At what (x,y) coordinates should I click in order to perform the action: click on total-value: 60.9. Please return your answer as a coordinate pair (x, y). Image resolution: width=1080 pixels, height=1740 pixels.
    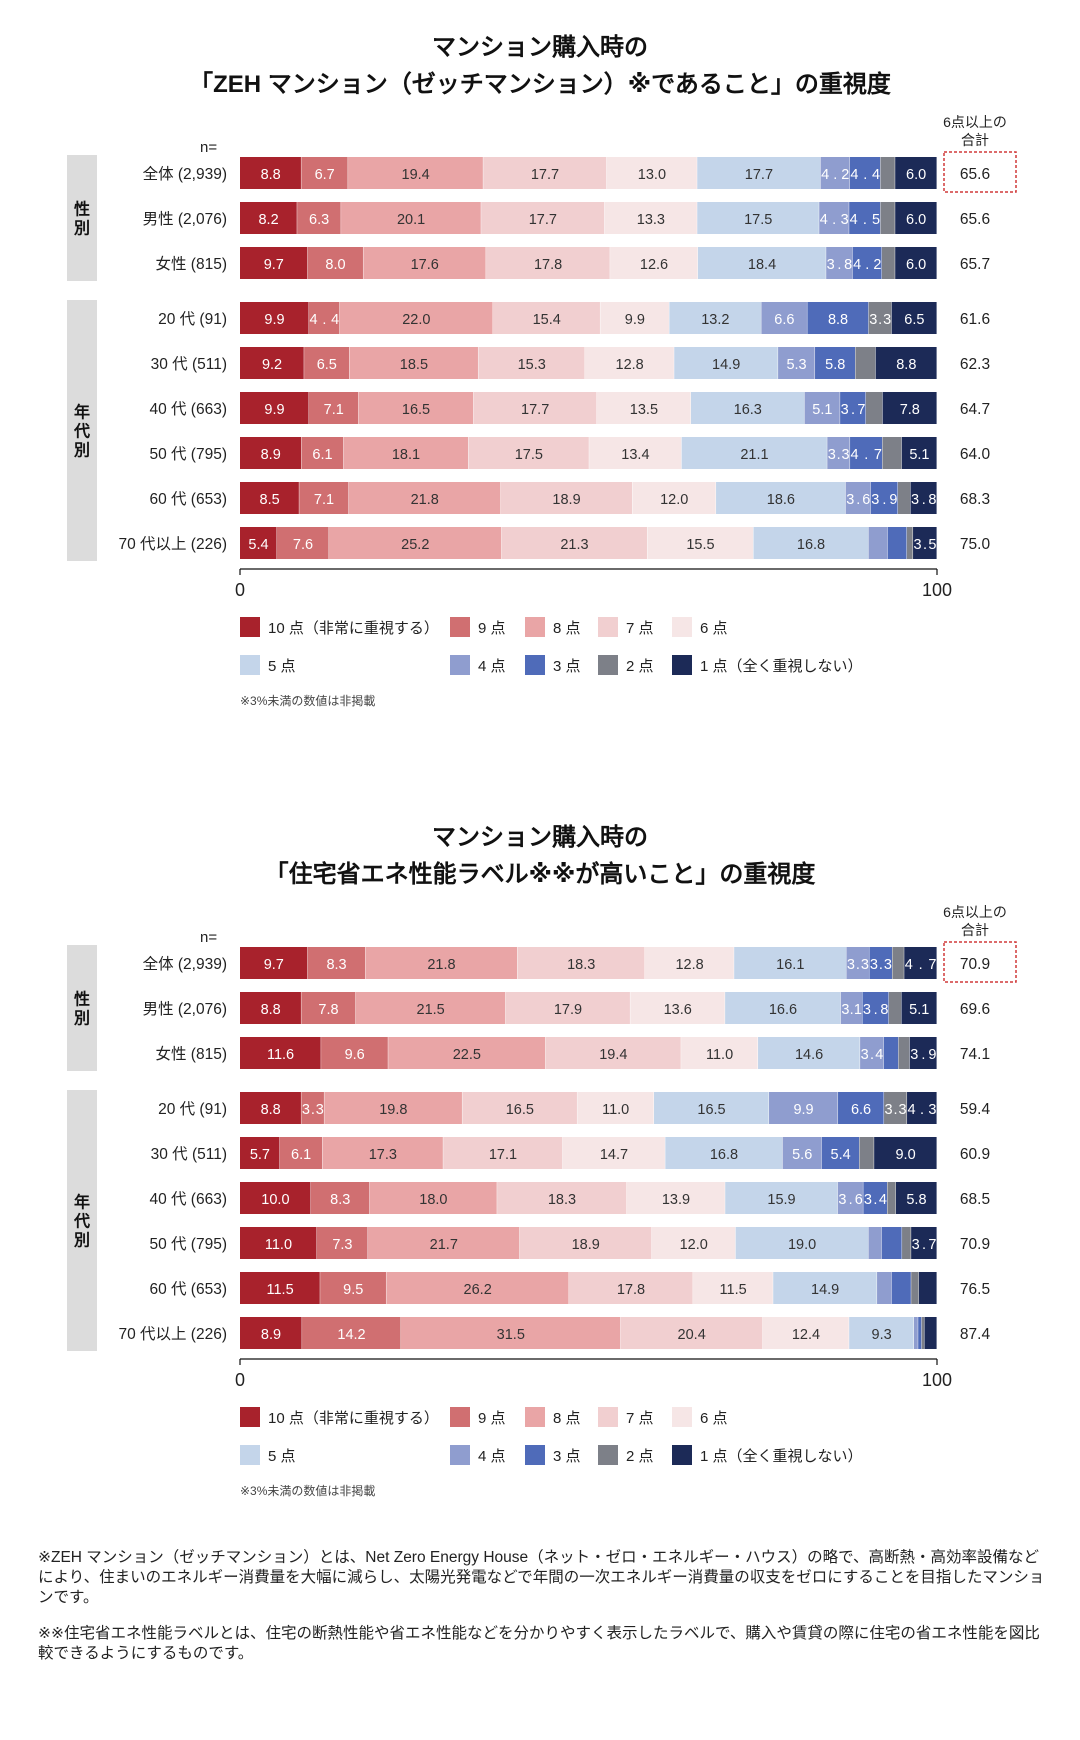
    Looking at the image, I should click on (975, 1154).